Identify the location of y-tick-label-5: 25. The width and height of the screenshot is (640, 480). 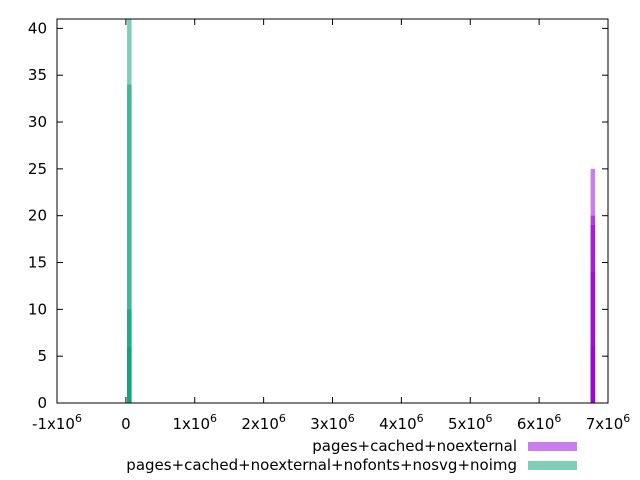
(37, 169).